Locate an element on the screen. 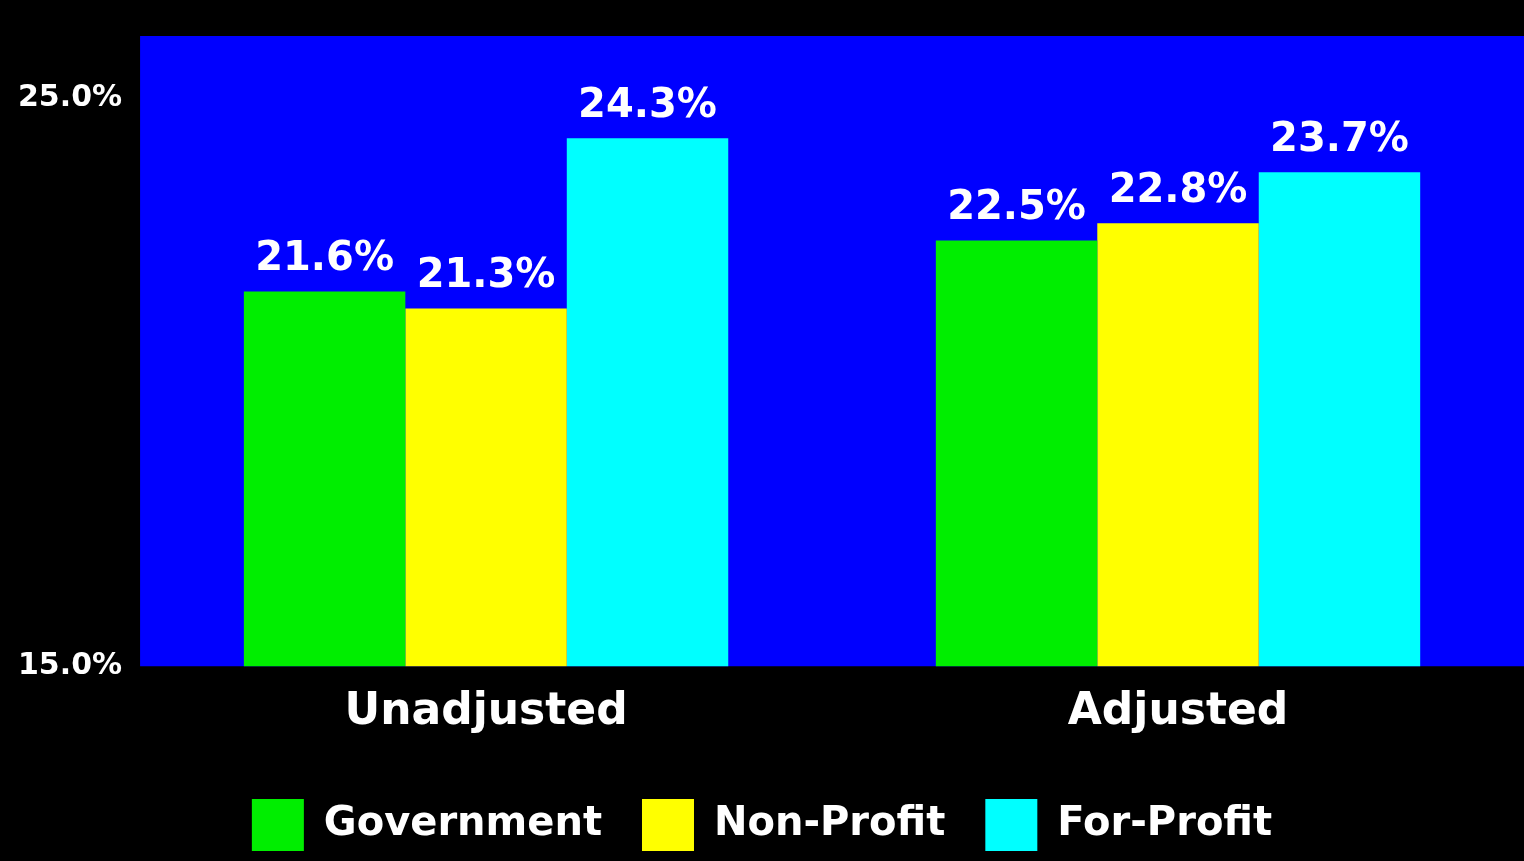 The height and width of the screenshot is (861, 1524). data-label: 21.6% is located at coordinates (324, 255).